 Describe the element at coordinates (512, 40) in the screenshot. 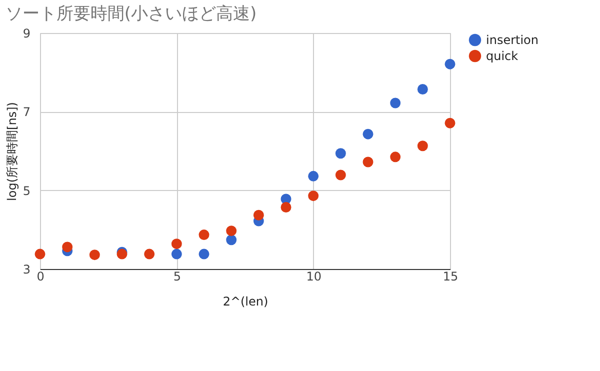

I see `legend-label: insertion` at that location.